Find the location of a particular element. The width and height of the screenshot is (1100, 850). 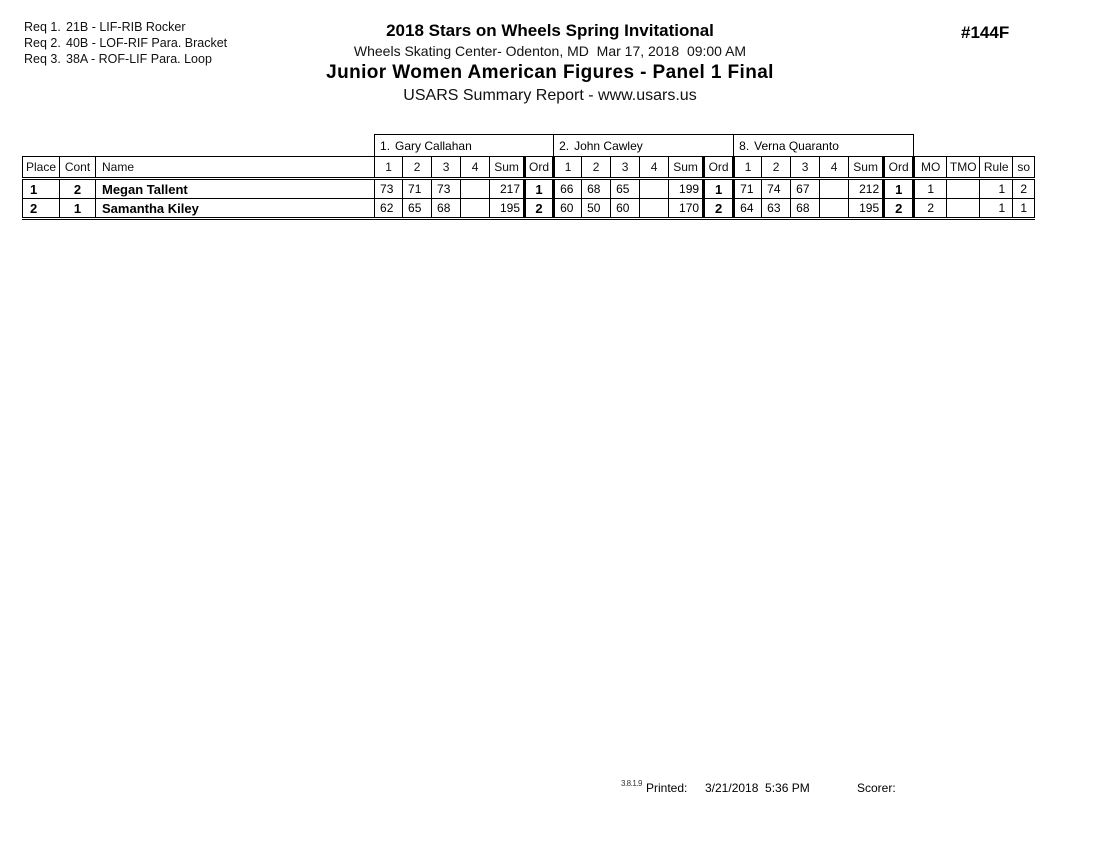

mo-cell: 2 is located at coordinates (930, 209).